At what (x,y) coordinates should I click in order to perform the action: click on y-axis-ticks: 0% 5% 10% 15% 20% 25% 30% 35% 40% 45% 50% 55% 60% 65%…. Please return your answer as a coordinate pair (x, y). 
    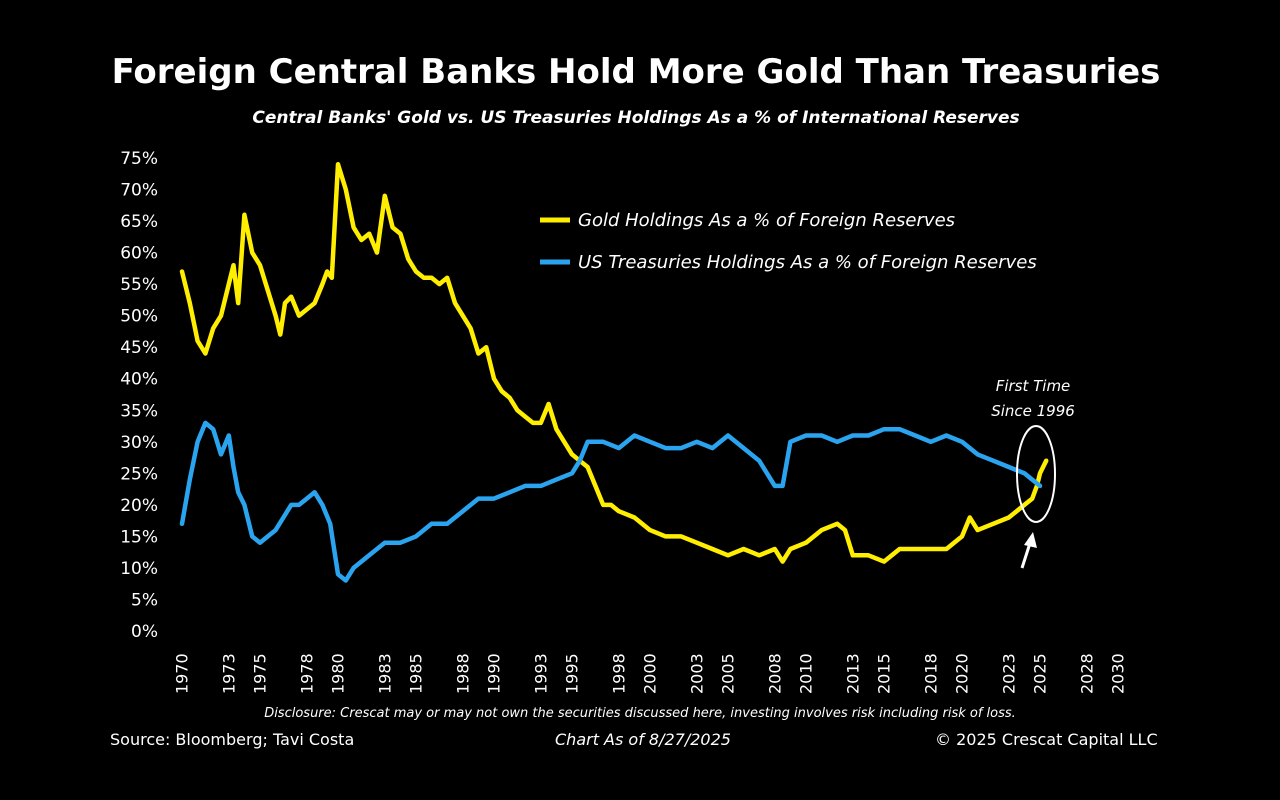
    Looking at the image, I should click on (139, 395).